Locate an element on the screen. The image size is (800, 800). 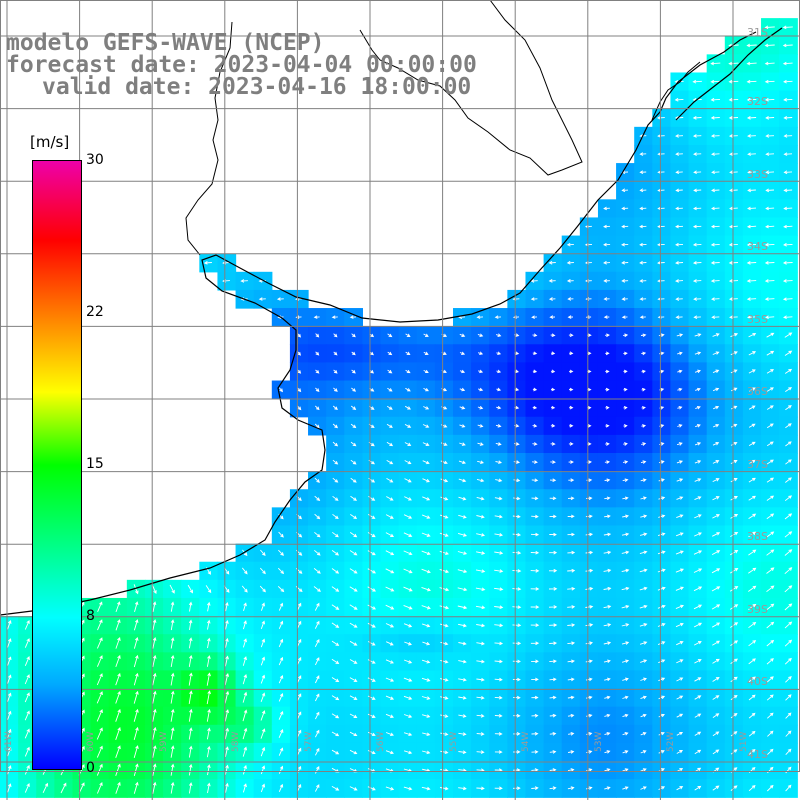
title-valid-date: valid date: 2023-04-16 18:00:00 is located at coordinates (257, 87).